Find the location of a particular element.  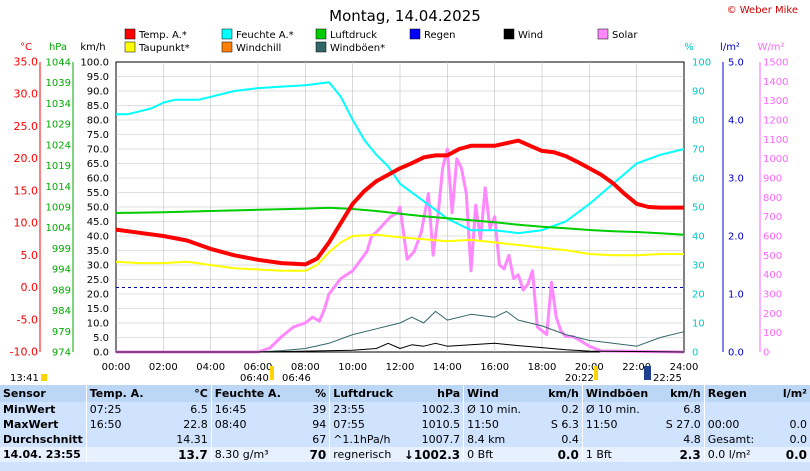

x-tick-8: 16:00 is located at coordinates (494, 367).